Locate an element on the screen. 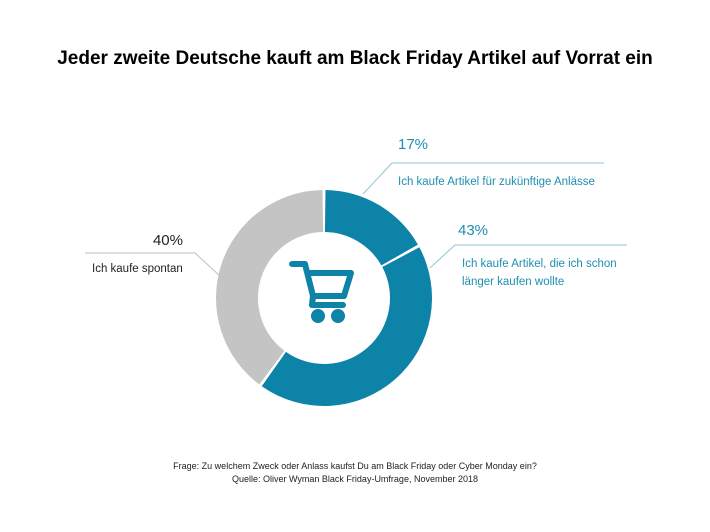 This screenshot has height=532, width=710. slice-2-value-label: 43% is located at coordinates (473, 230).